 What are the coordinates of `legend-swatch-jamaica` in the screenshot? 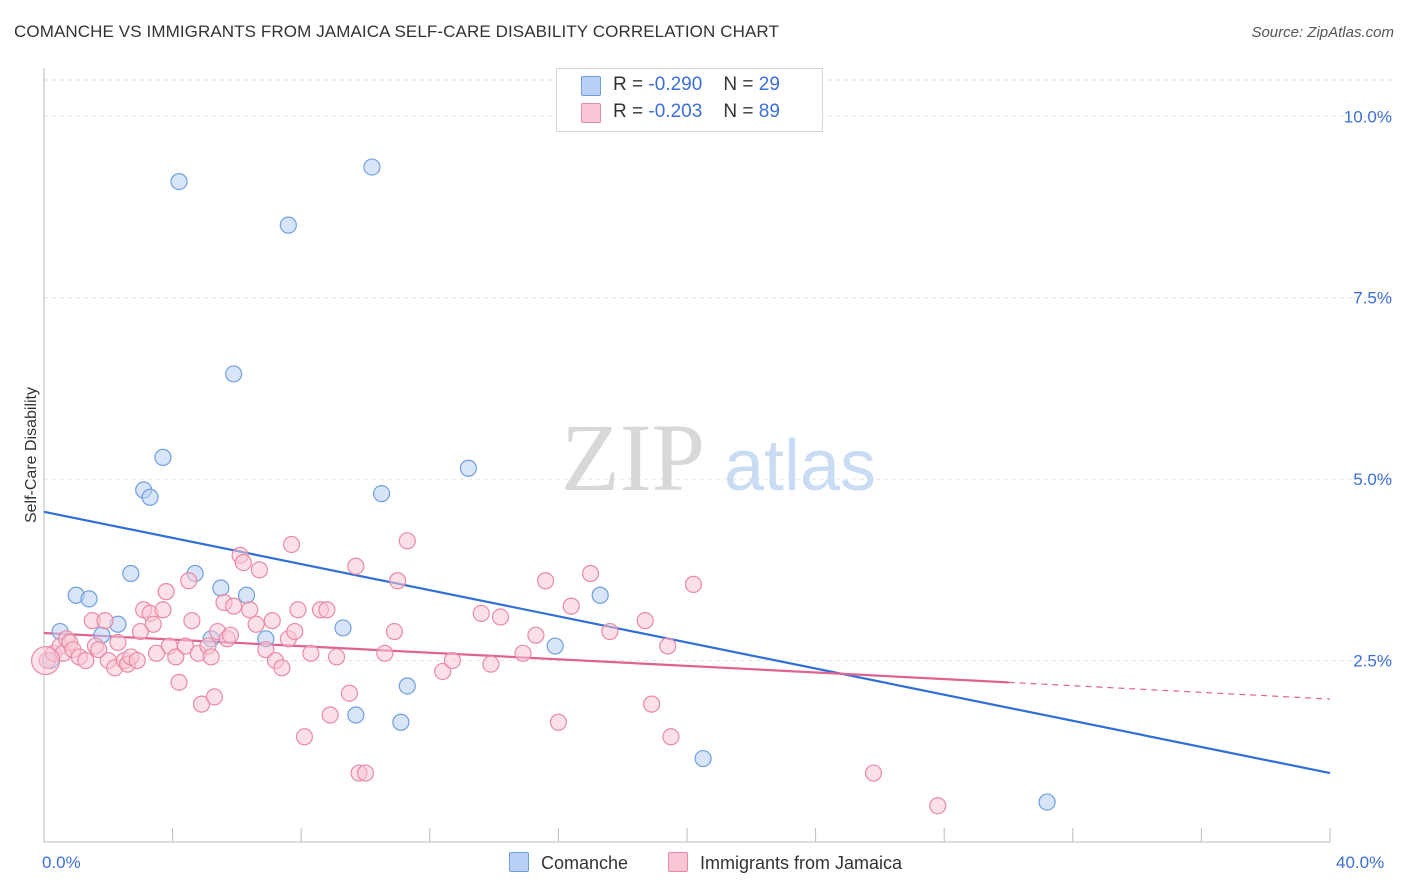 It's located at (591, 113).